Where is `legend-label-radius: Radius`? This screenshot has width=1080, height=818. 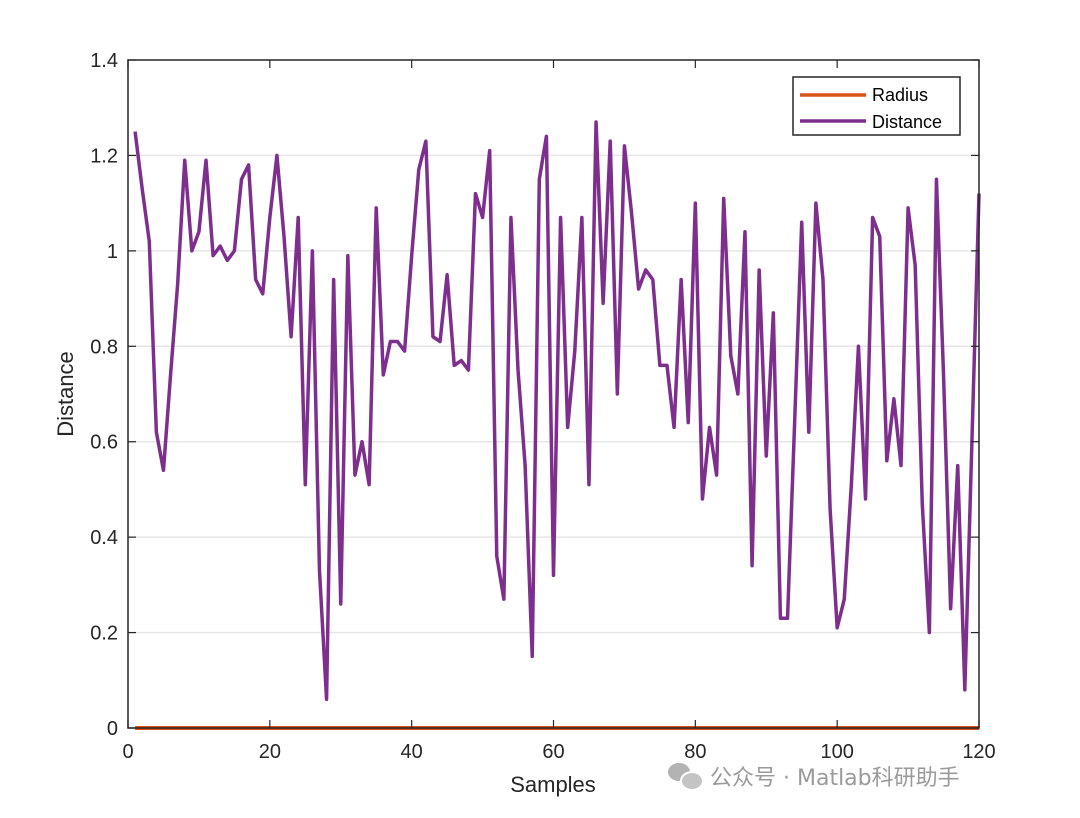
legend-label-radius: Radius is located at coordinates (900, 95).